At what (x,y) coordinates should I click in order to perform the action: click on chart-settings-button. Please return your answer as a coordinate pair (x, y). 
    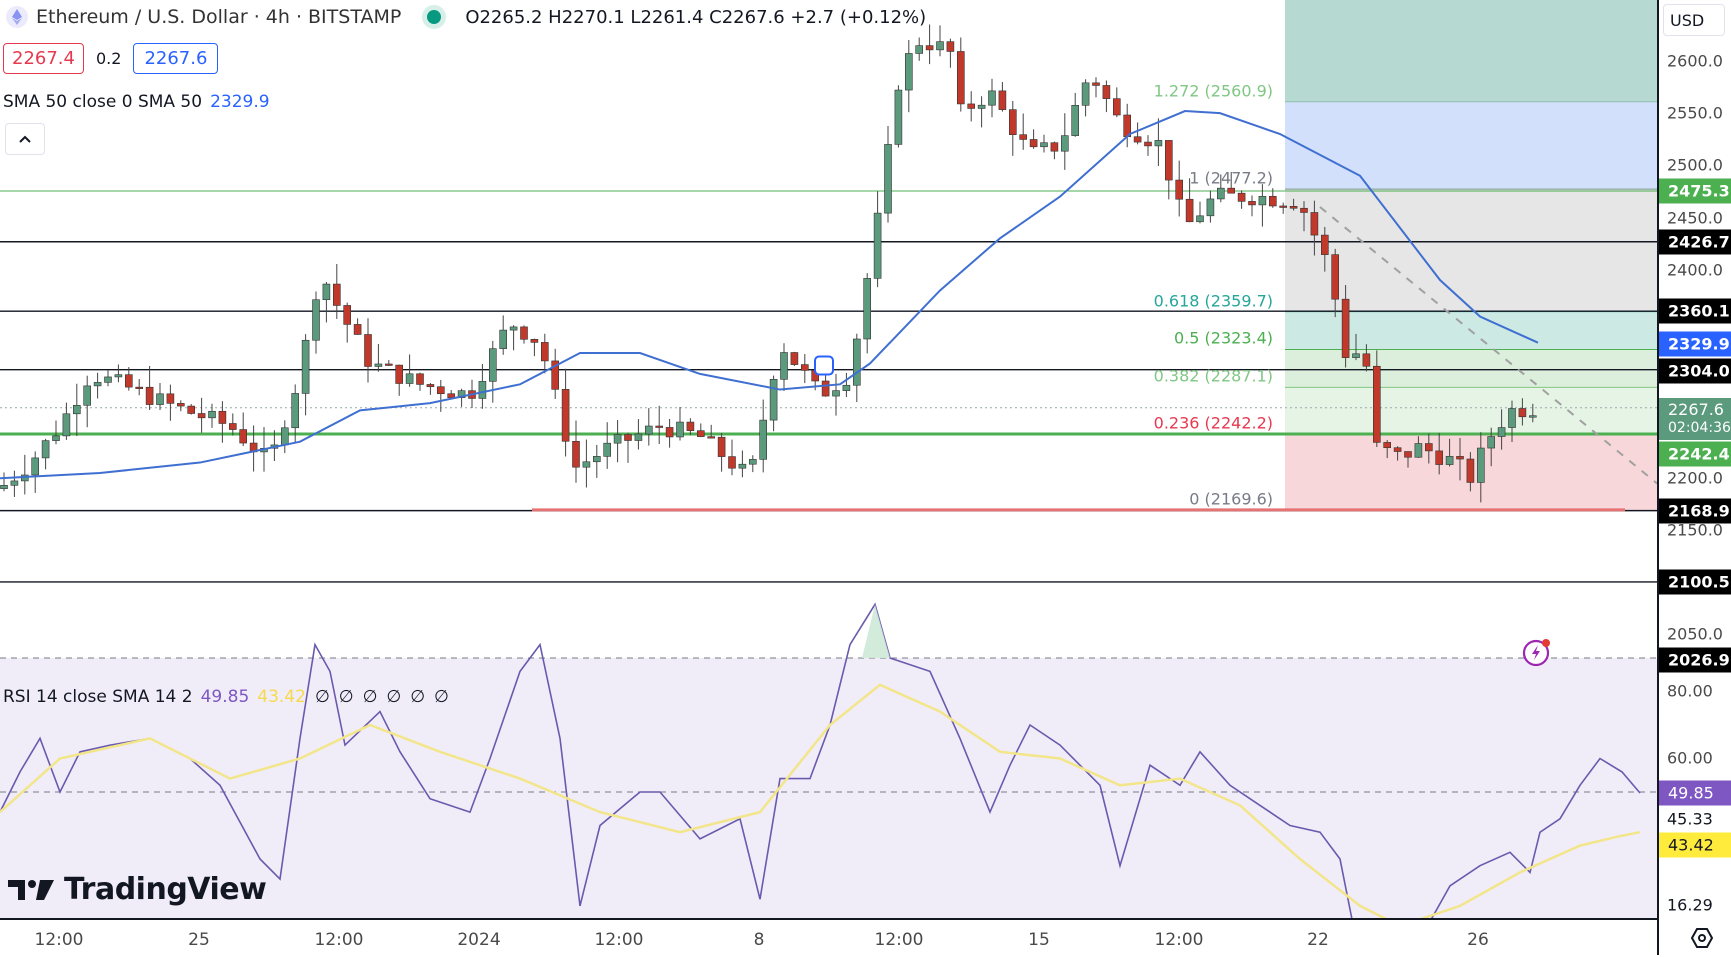
    Looking at the image, I should click on (1702, 940).